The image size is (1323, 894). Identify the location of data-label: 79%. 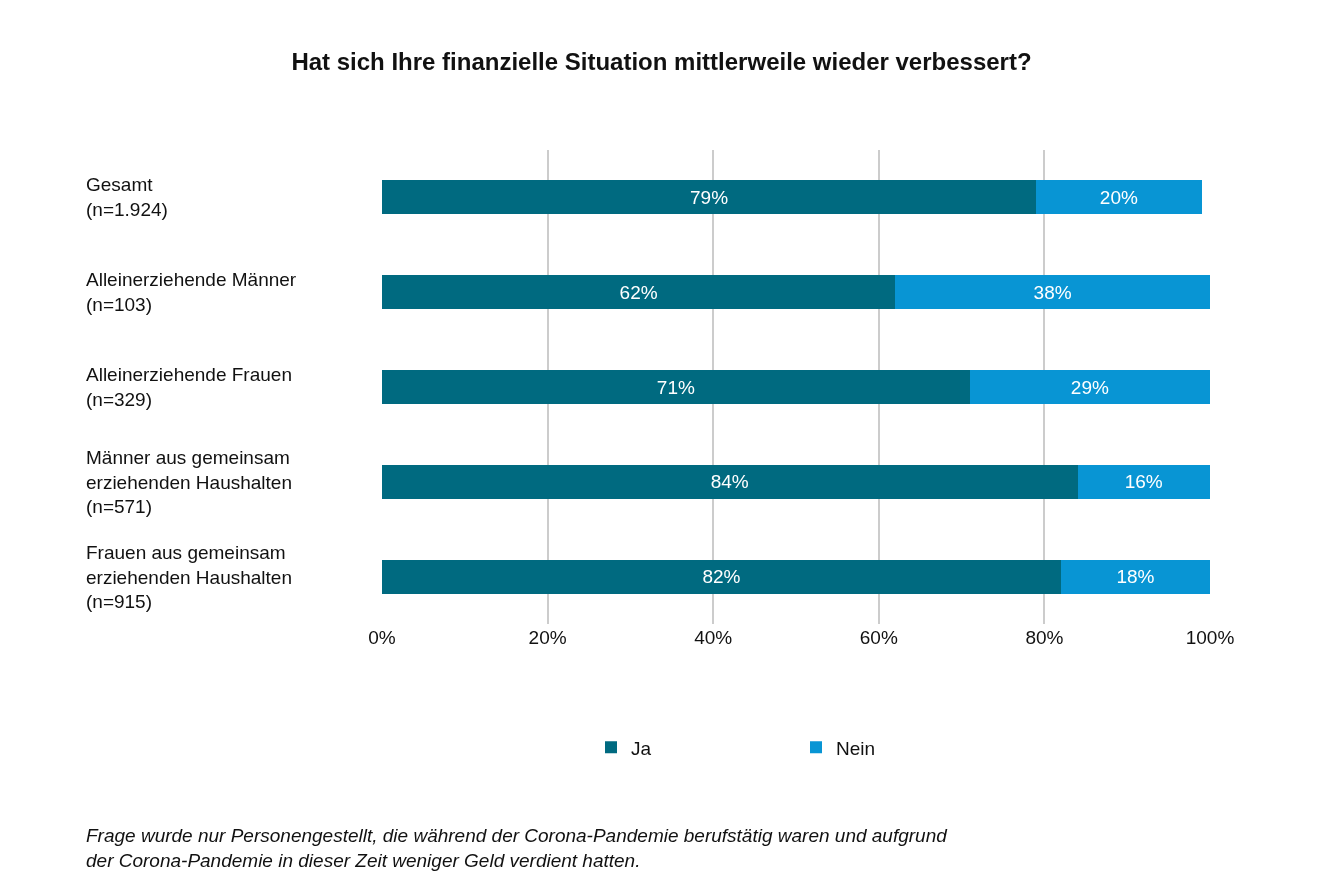
(709, 197).